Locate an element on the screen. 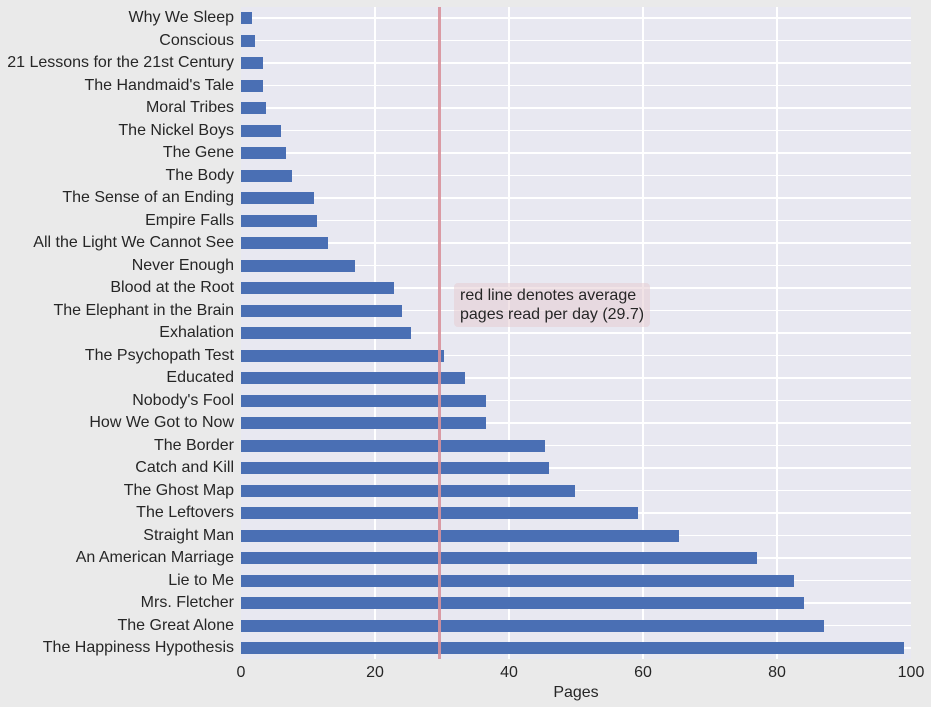 The height and width of the screenshot is (707, 931). y-tick-label: The Great Alone is located at coordinates (175, 625).